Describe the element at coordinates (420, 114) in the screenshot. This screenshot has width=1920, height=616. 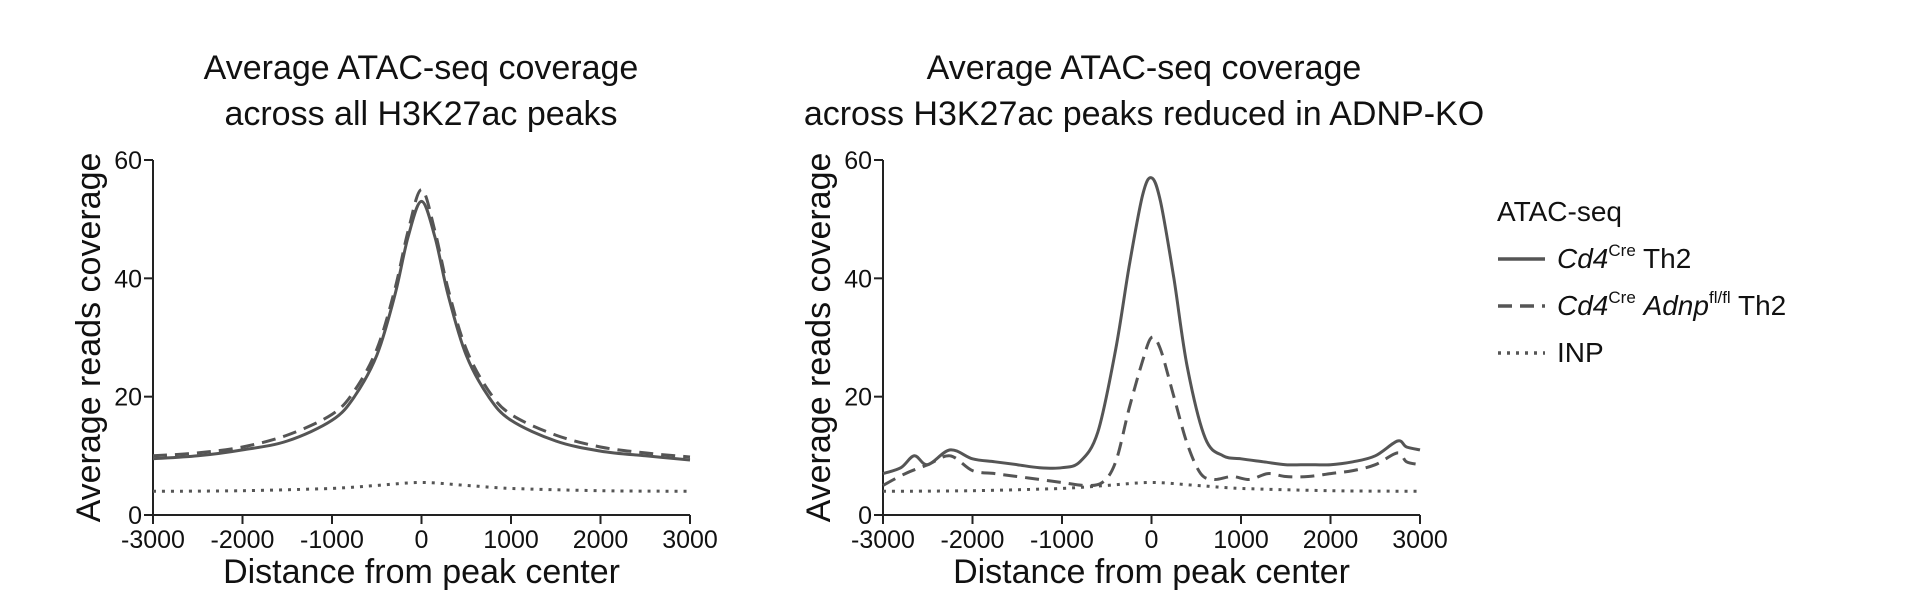
I see `chart-title-line: across all H3K27ac peaks` at that location.